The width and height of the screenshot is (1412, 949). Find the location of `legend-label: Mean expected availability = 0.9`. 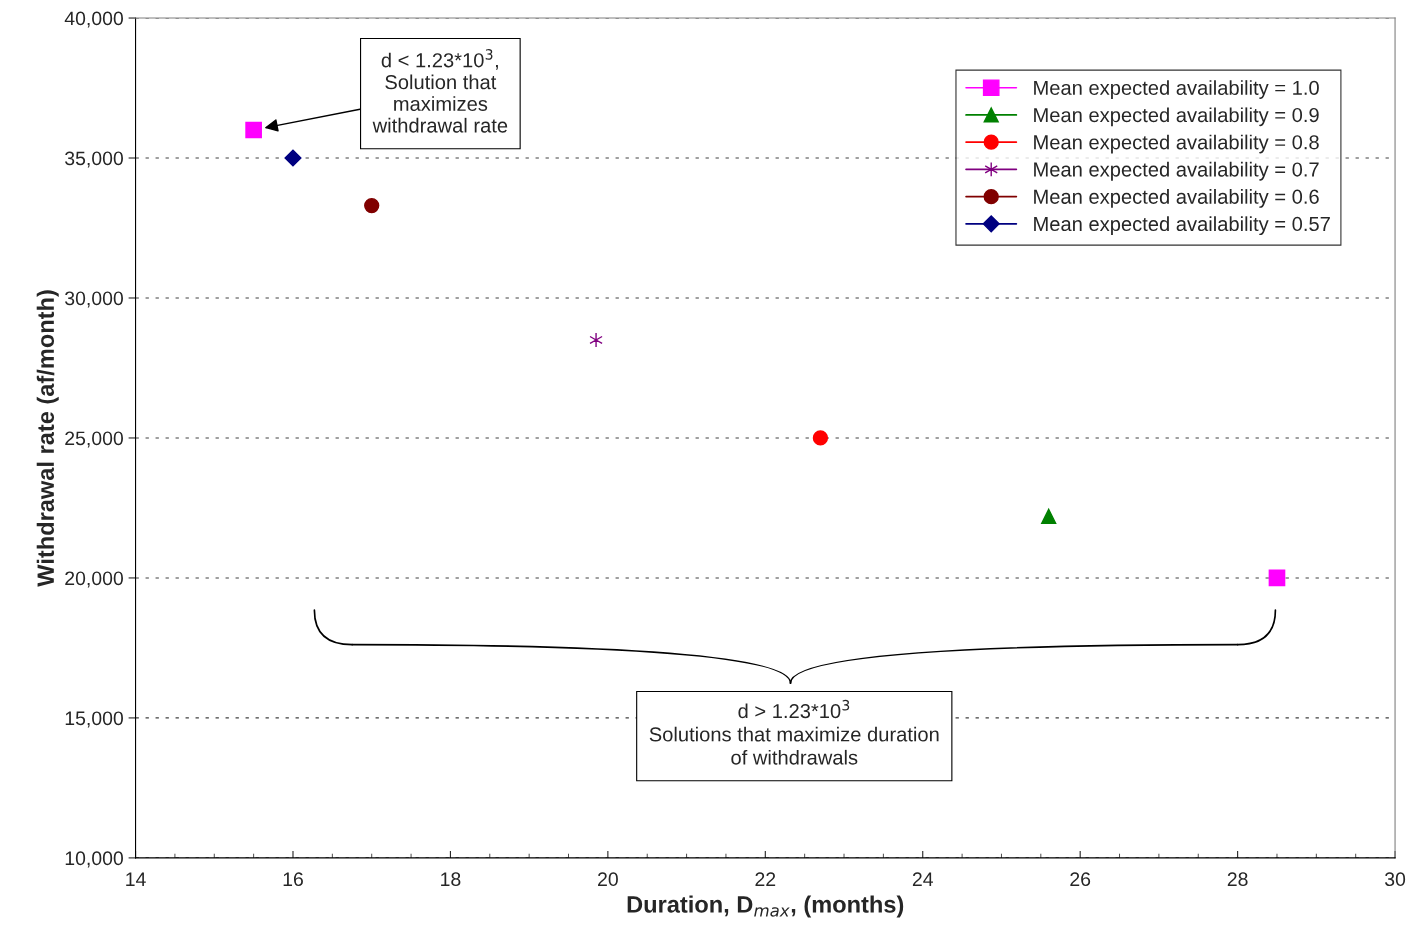

legend-label: Mean expected availability = 0.9 is located at coordinates (1176, 117).